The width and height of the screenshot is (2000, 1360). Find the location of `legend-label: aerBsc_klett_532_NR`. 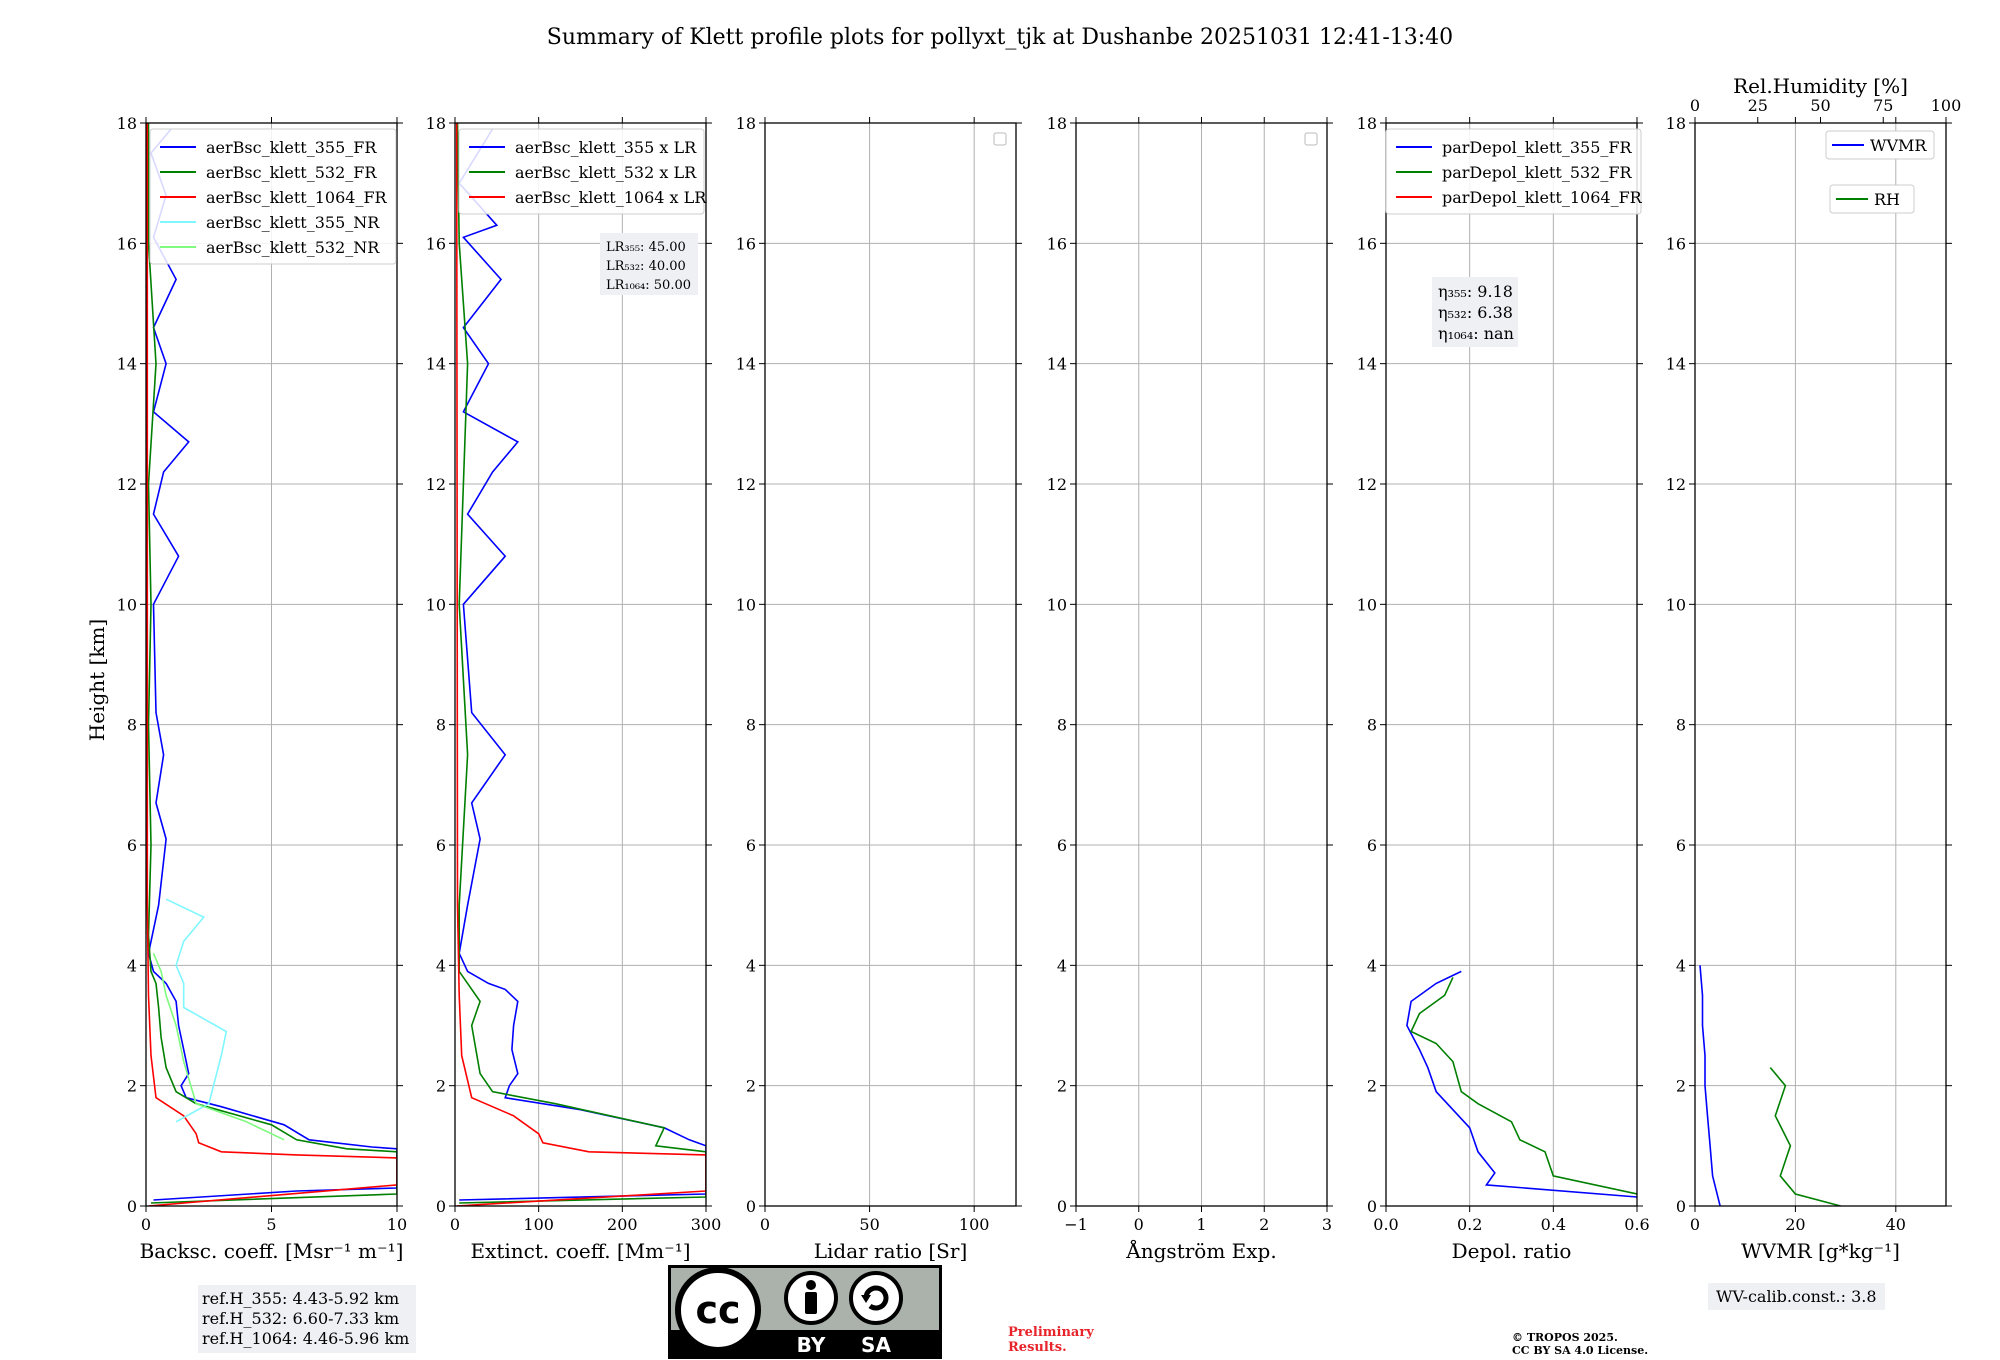

legend-label: aerBsc_klett_532_NR is located at coordinates (293, 247).